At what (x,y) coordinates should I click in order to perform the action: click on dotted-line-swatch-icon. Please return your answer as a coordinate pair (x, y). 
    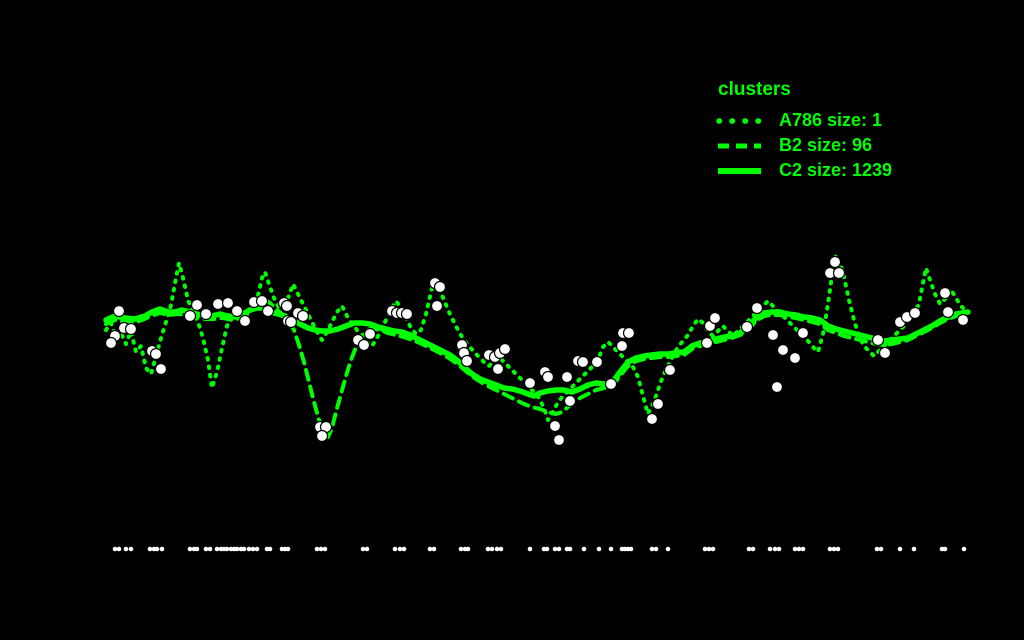
    Looking at the image, I should click on (739, 120).